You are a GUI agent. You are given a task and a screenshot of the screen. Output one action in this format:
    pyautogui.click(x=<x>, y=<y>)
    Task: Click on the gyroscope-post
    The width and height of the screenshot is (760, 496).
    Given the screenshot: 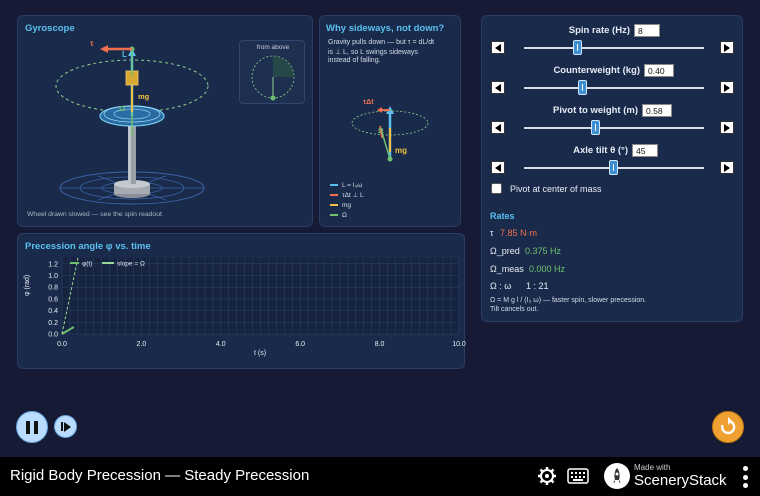 What is the action you would take?
    pyautogui.click(x=132, y=155)
    